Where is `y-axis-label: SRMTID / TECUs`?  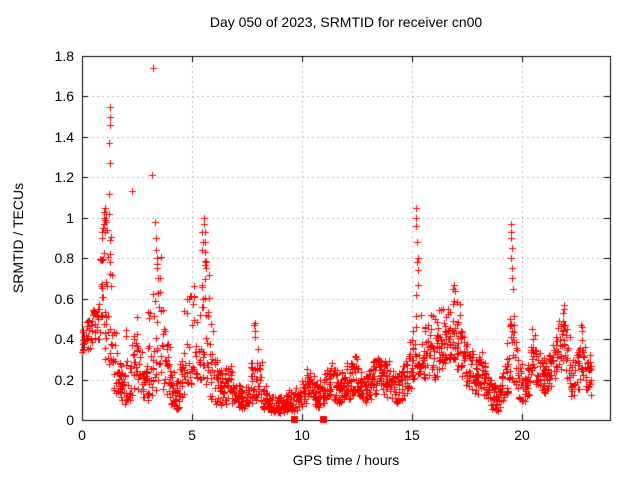 y-axis-label: SRMTID / TECUs is located at coordinates (18, 238).